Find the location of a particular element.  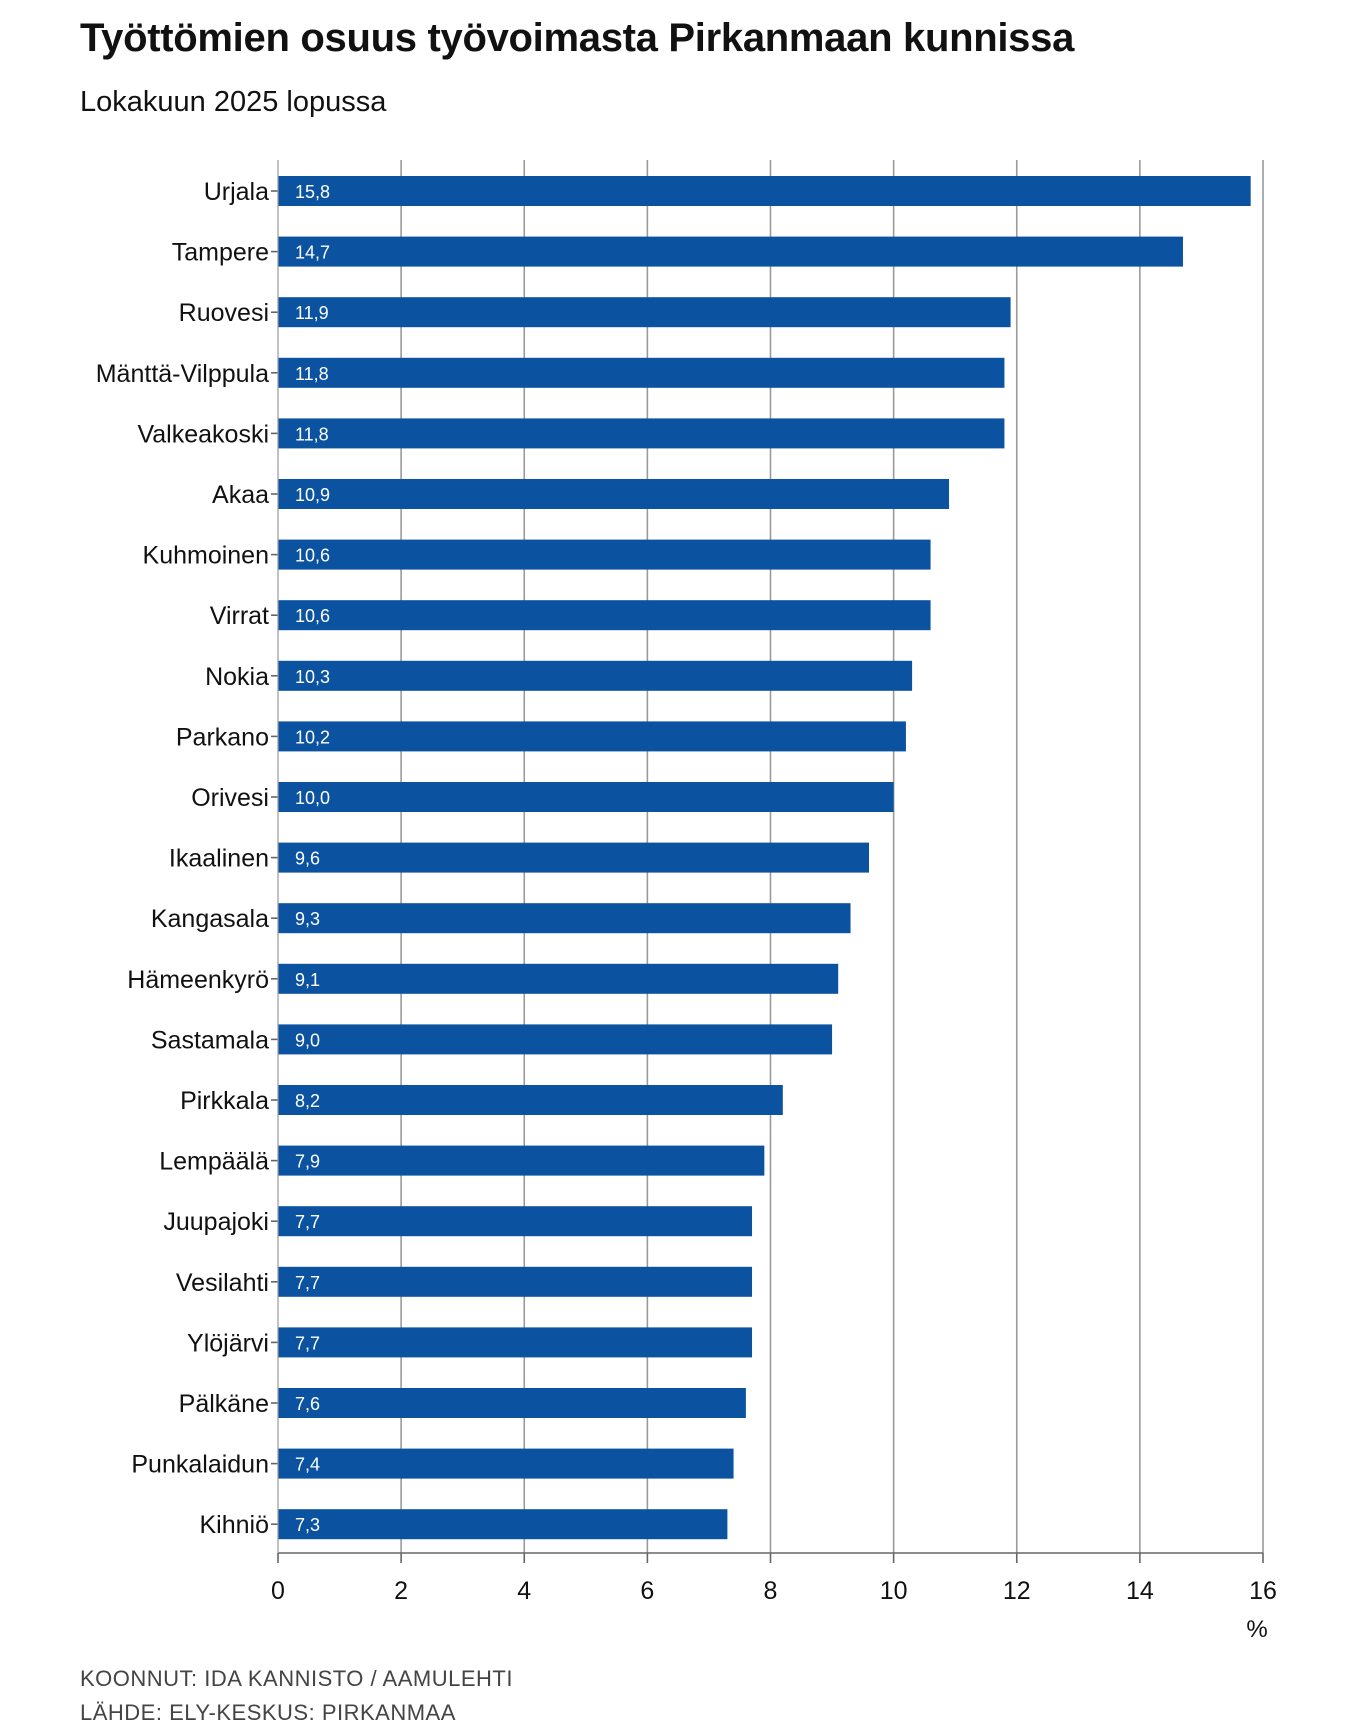

category-label: Kihniö is located at coordinates (235, 1525).